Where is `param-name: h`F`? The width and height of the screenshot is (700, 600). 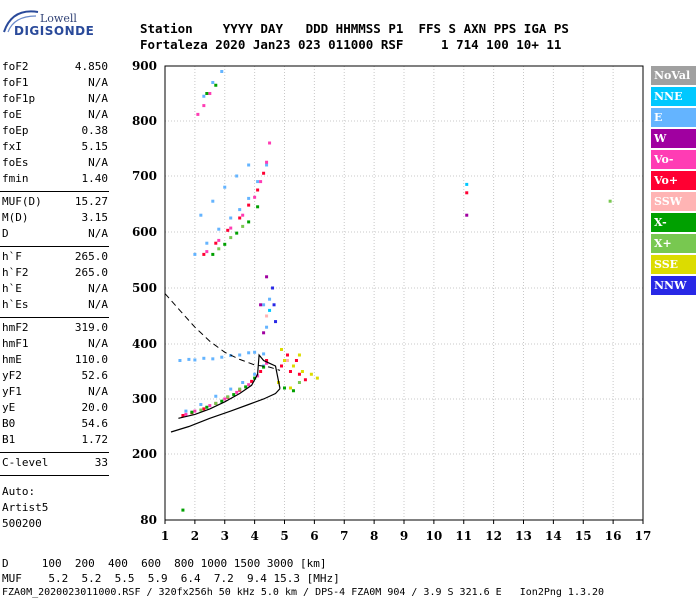
param-name: h`F is located at coordinates (12, 256).